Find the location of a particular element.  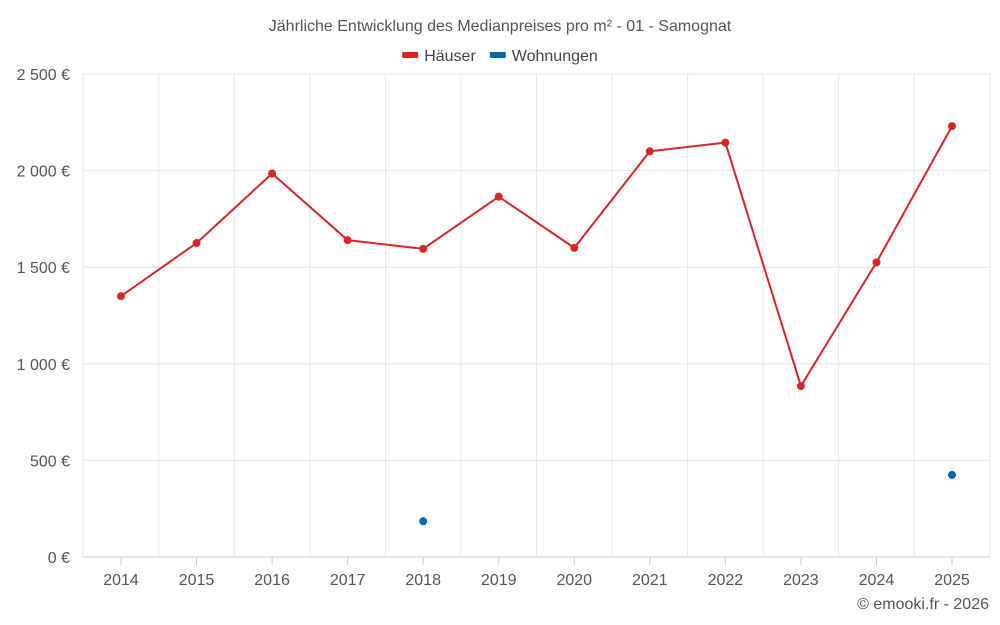

legend-item: Häuser is located at coordinates (439, 56).